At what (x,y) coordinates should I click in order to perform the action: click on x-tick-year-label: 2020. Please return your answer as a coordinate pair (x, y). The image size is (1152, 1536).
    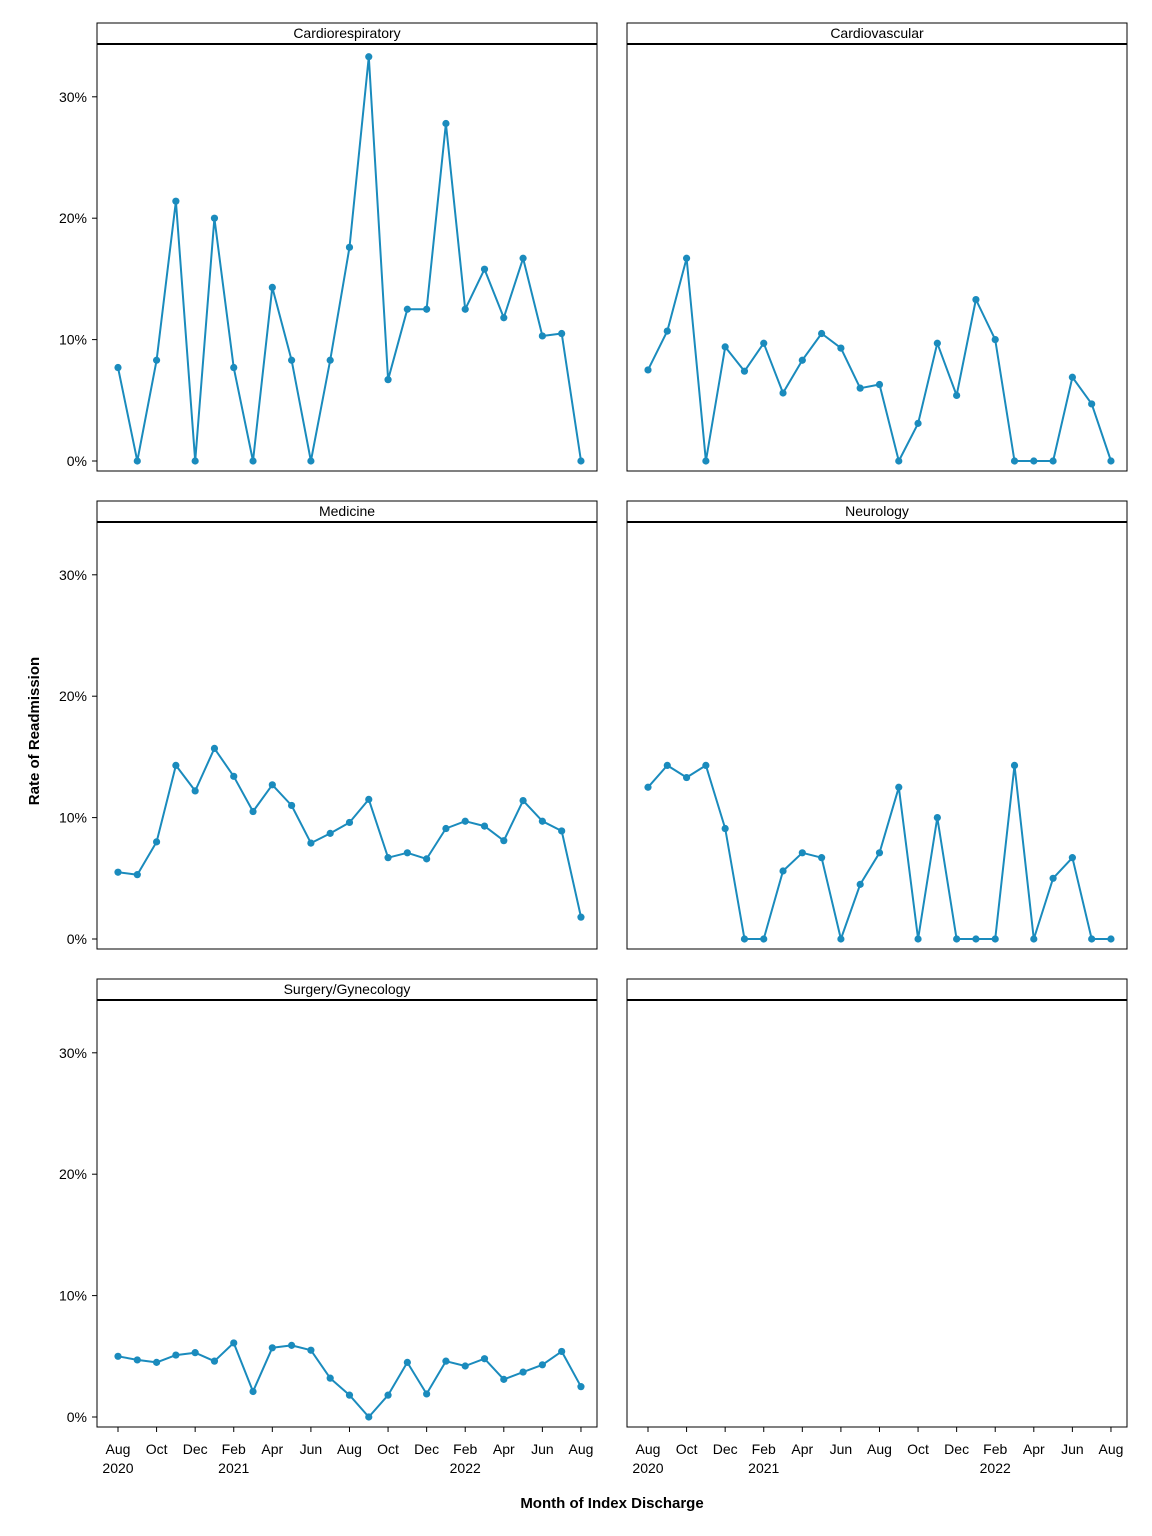
    Looking at the image, I should click on (117, 1468).